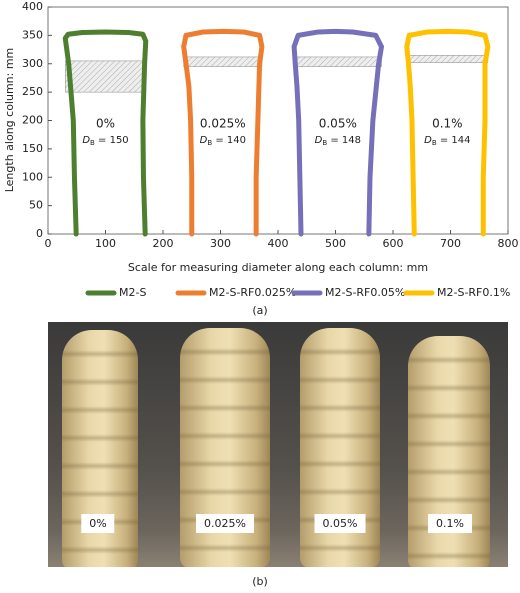 This screenshot has height=593, width=520. I want to click on photo-label: 0.1%, so click(450, 523).